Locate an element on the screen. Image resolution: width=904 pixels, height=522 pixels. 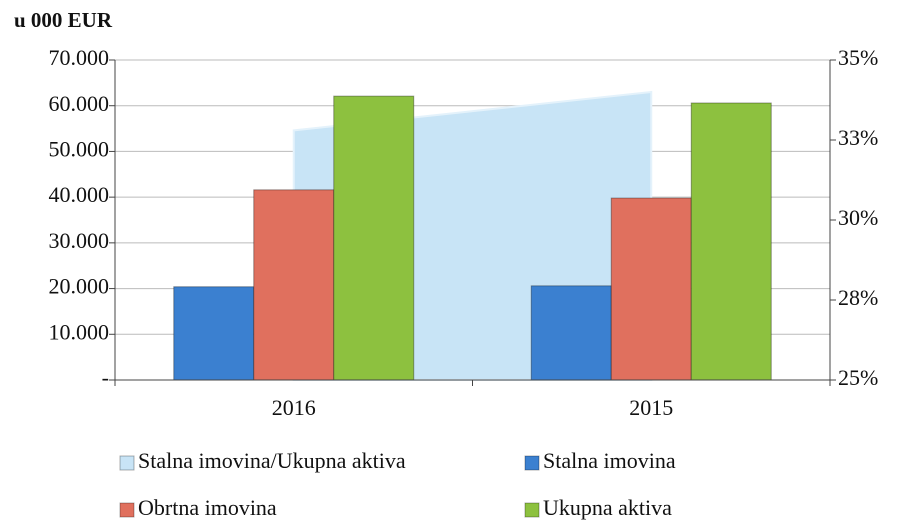
y-tick-label: 40.000 is located at coordinates (79, 194).